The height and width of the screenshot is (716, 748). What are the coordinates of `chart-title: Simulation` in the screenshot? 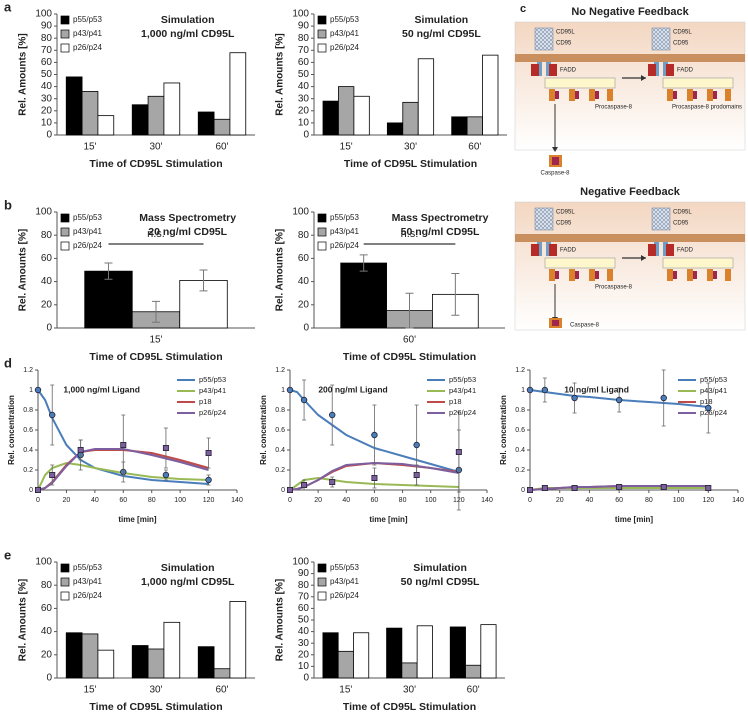 It's located at (188, 20).